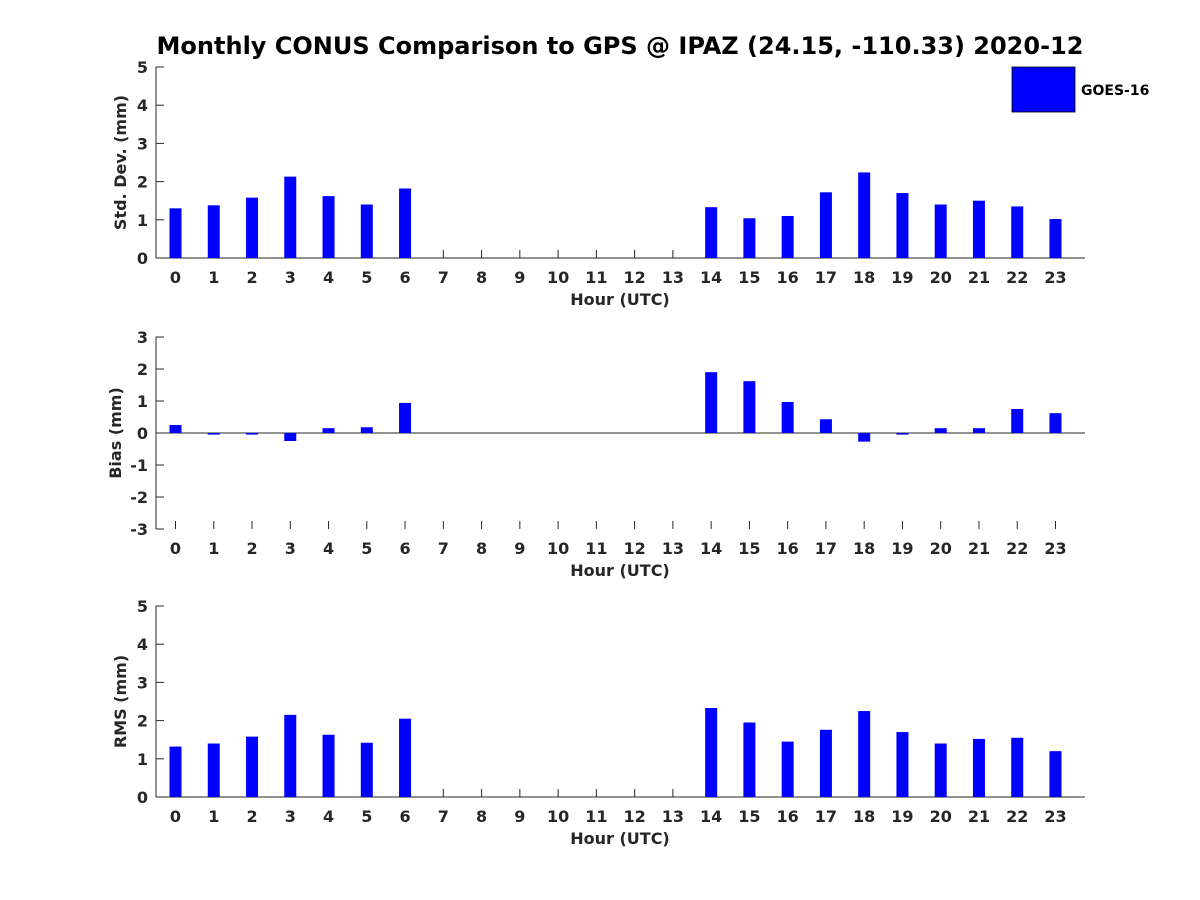 This screenshot has height=900, width=1200. What do you see at coordinates (404, 277) in the screenshot?
I see `std-dev-xtick-label: 6` at bounding box center [404, 277].